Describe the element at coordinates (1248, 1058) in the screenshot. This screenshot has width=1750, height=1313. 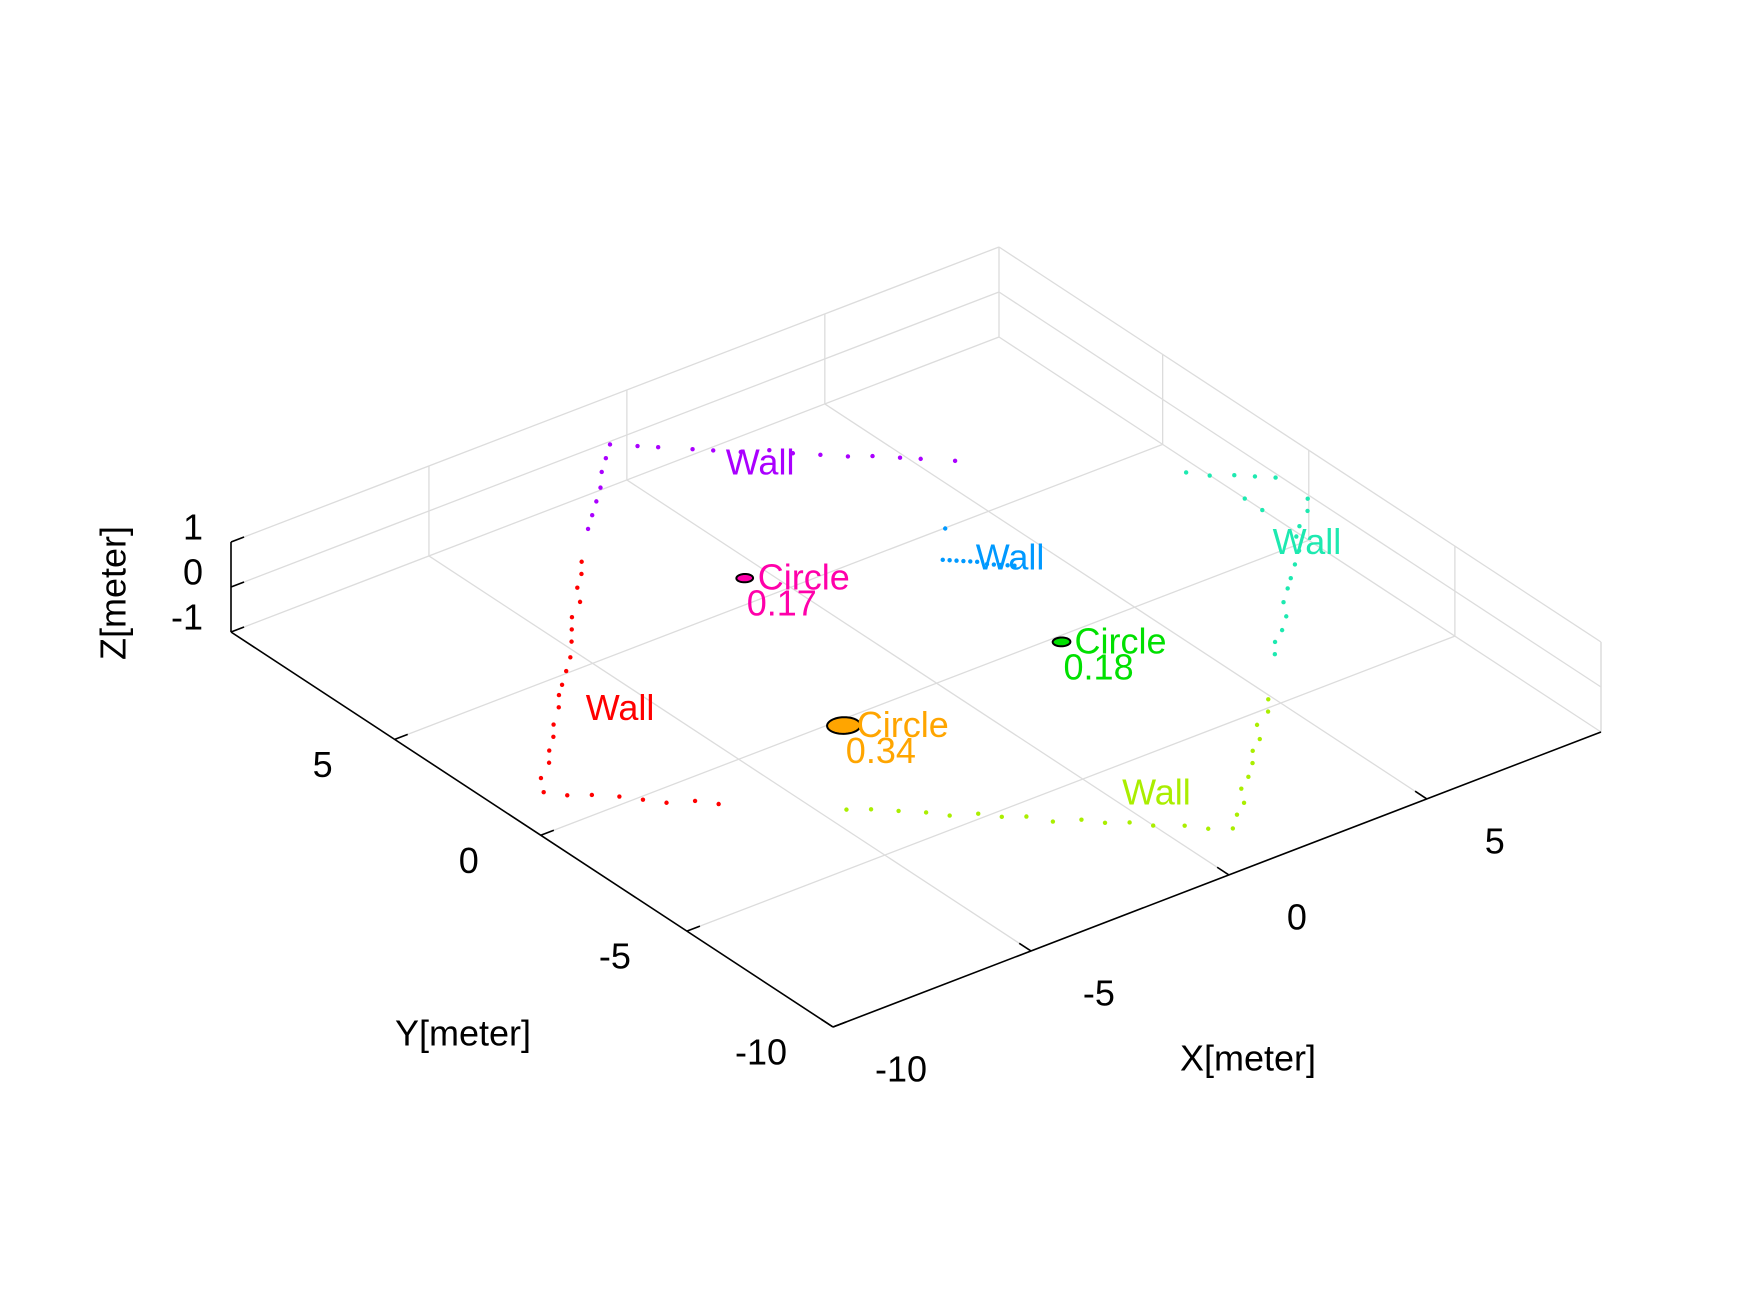
I see `x-axis-title: X[meter]` at that location.